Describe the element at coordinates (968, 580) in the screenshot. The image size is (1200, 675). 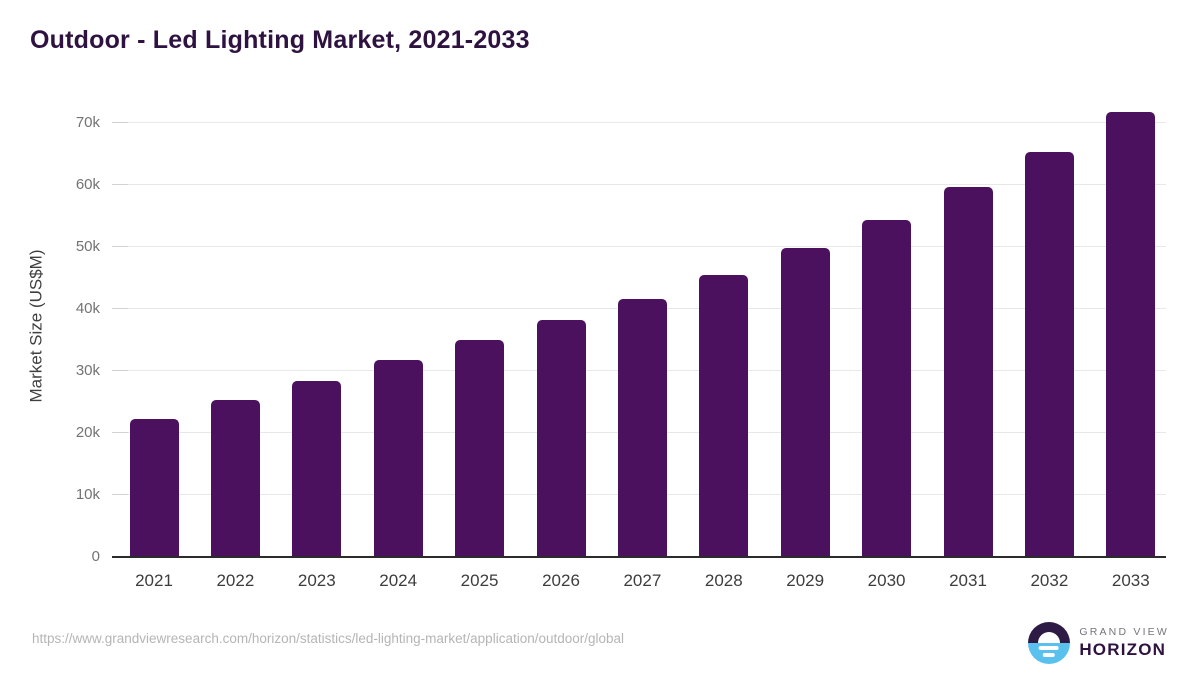
I see `x-tick-label-2031: 2031` at that location.